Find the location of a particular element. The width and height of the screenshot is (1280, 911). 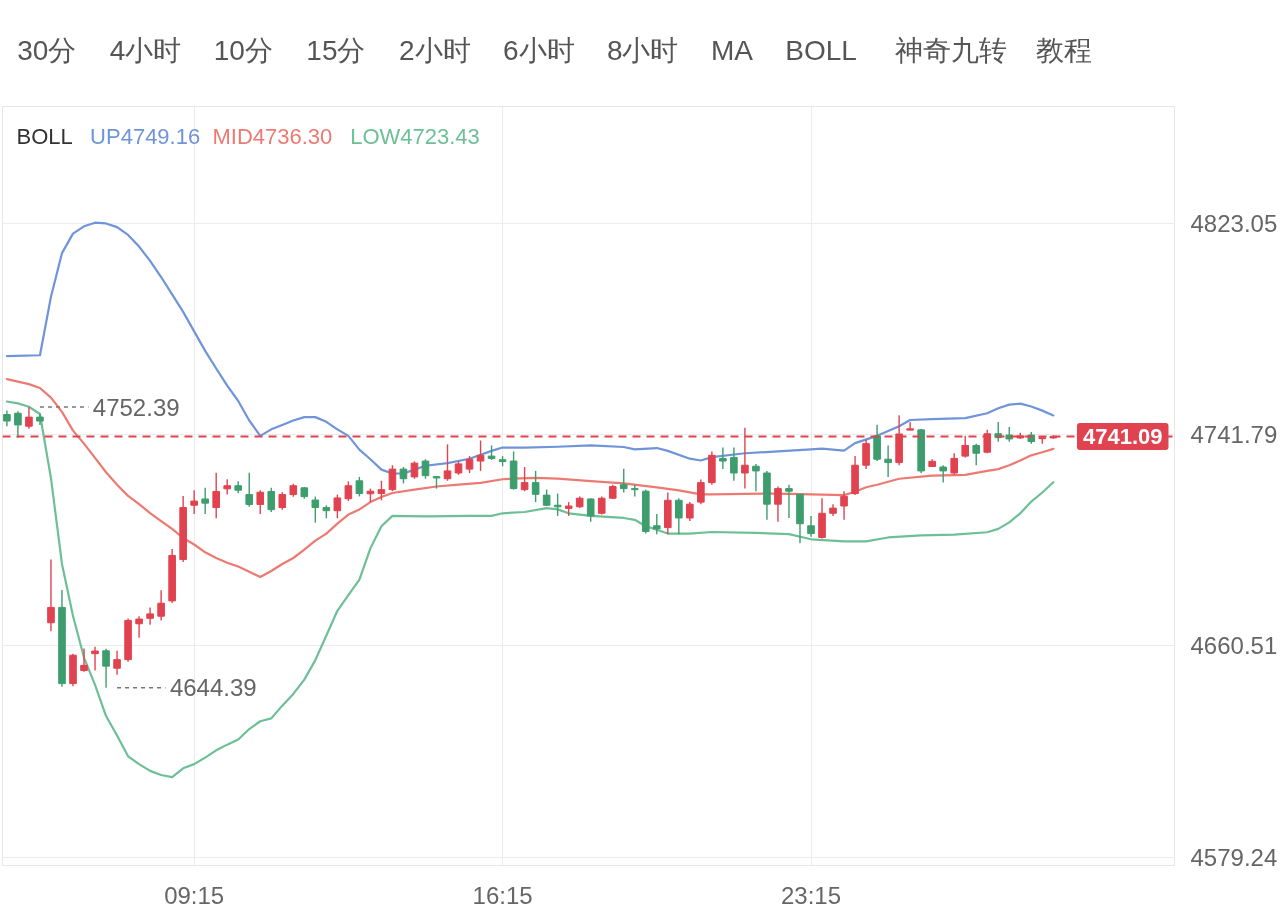

text: UP4749.16 is located at coordinates (145, 136).